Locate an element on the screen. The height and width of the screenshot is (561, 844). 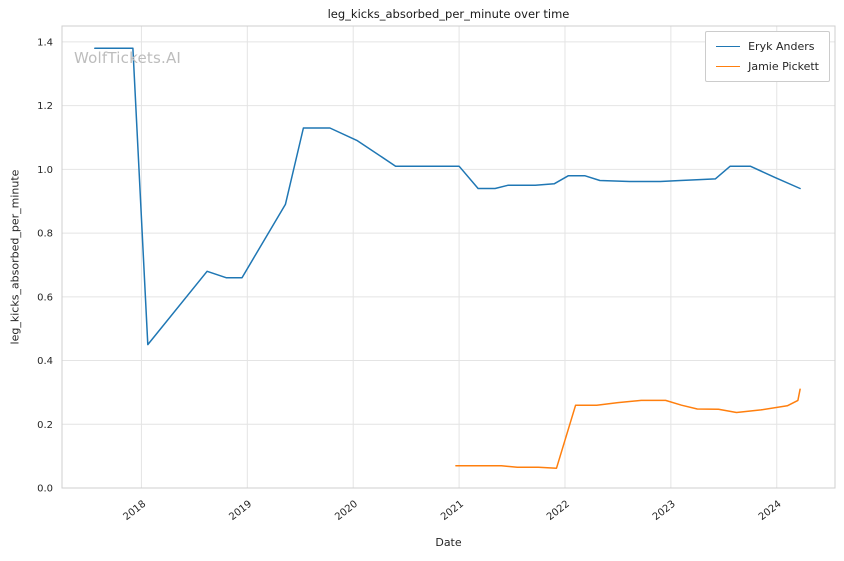
y-tick-label: 1.4 is located at coordinates (45, 42).